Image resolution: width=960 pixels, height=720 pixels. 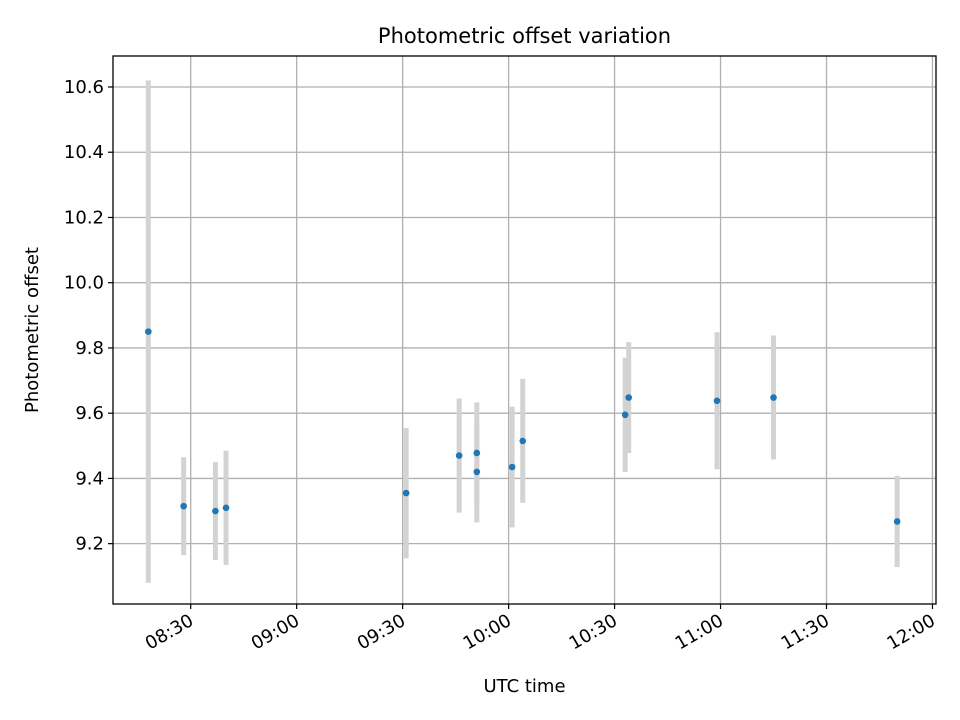 What do you see at coordinates (524, 686) in the screenshot?
I see `x-axis-label: UTC time` at bounding box center [524, 686].